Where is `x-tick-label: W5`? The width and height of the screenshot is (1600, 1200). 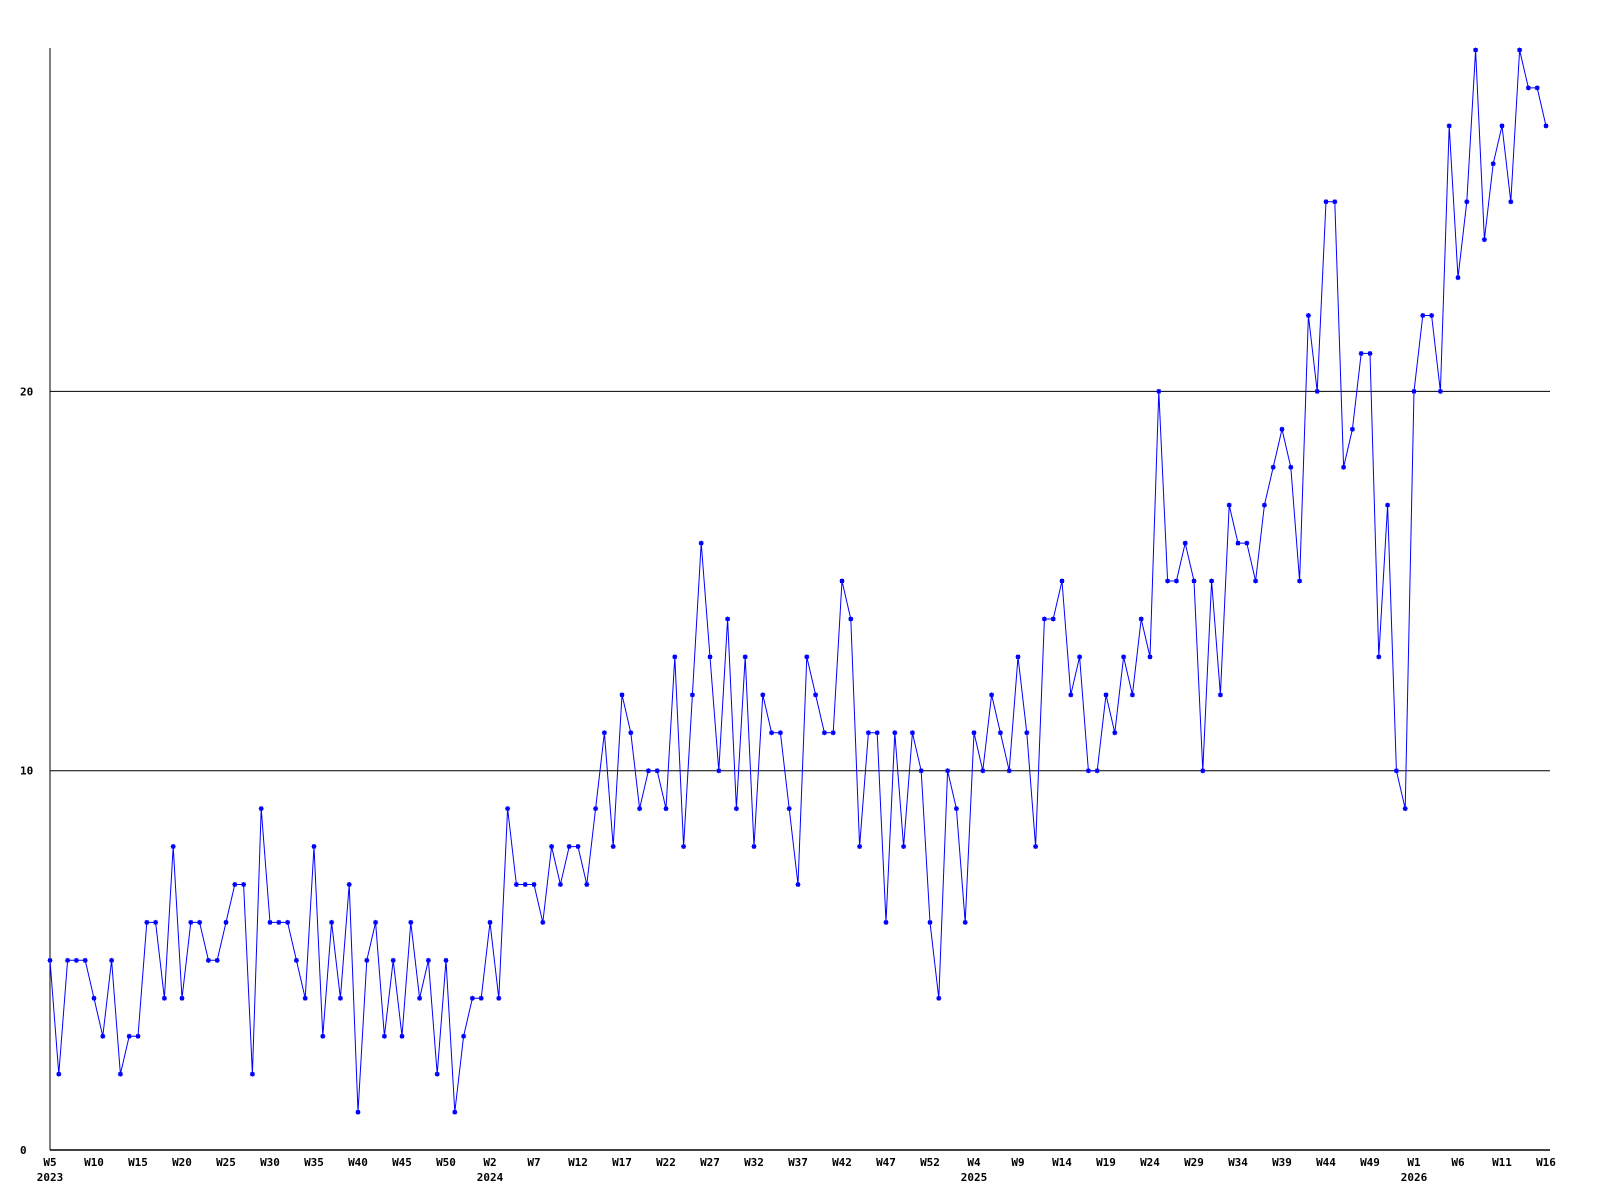
x-tick-label: W5 is located at coordinates (49, 1162).